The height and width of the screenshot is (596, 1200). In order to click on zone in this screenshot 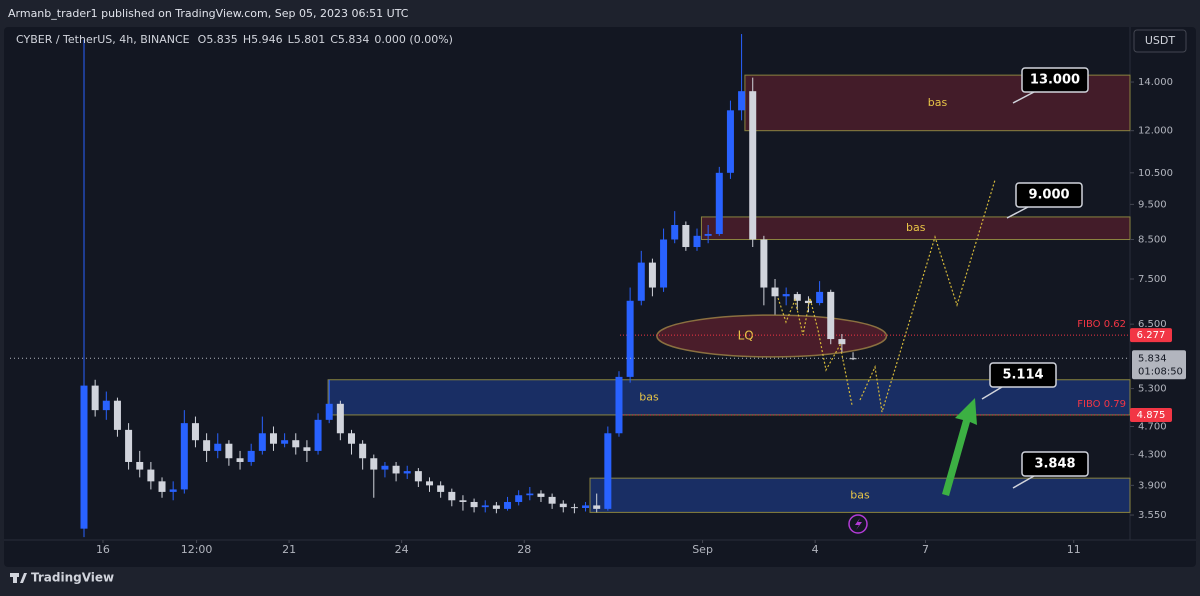, I will do `click(860, 495)`.